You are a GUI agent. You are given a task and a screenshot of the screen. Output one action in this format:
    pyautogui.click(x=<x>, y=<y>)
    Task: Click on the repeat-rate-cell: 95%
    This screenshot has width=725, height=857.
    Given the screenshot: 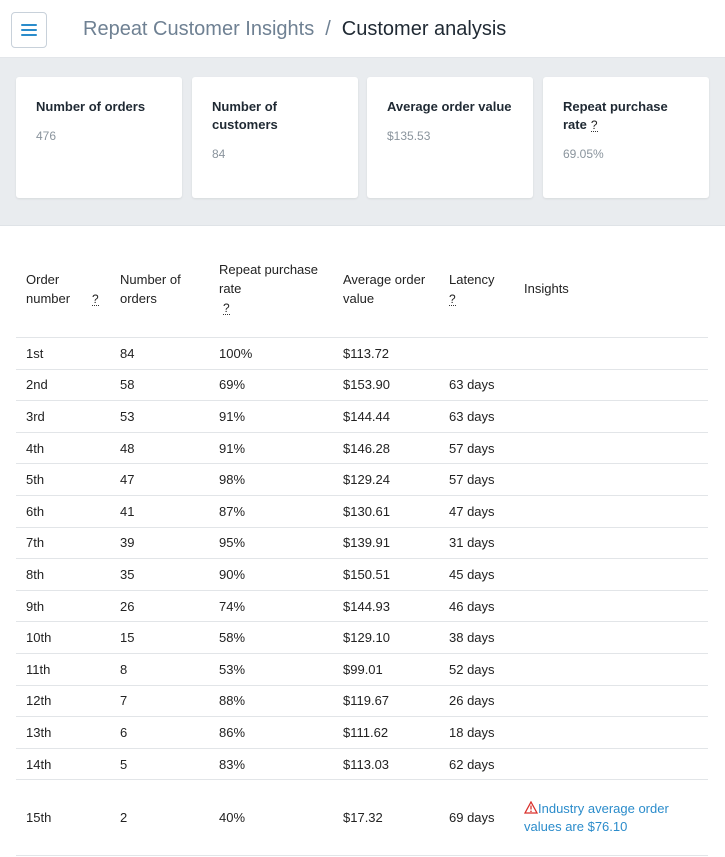 What is the action you would take?
    pyautogui.click(x=271, y=543)
    